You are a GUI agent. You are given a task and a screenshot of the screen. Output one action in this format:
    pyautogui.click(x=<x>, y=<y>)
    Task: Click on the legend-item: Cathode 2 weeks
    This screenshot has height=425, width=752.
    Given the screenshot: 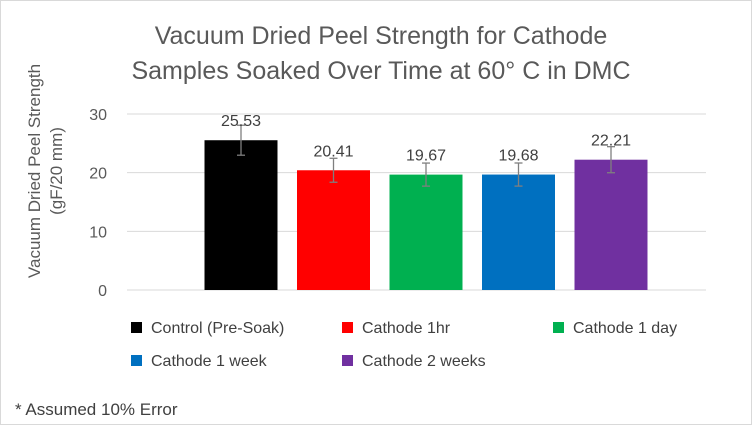 What is the action you would take?
    pyautogui.click(x=414, y=361)
    